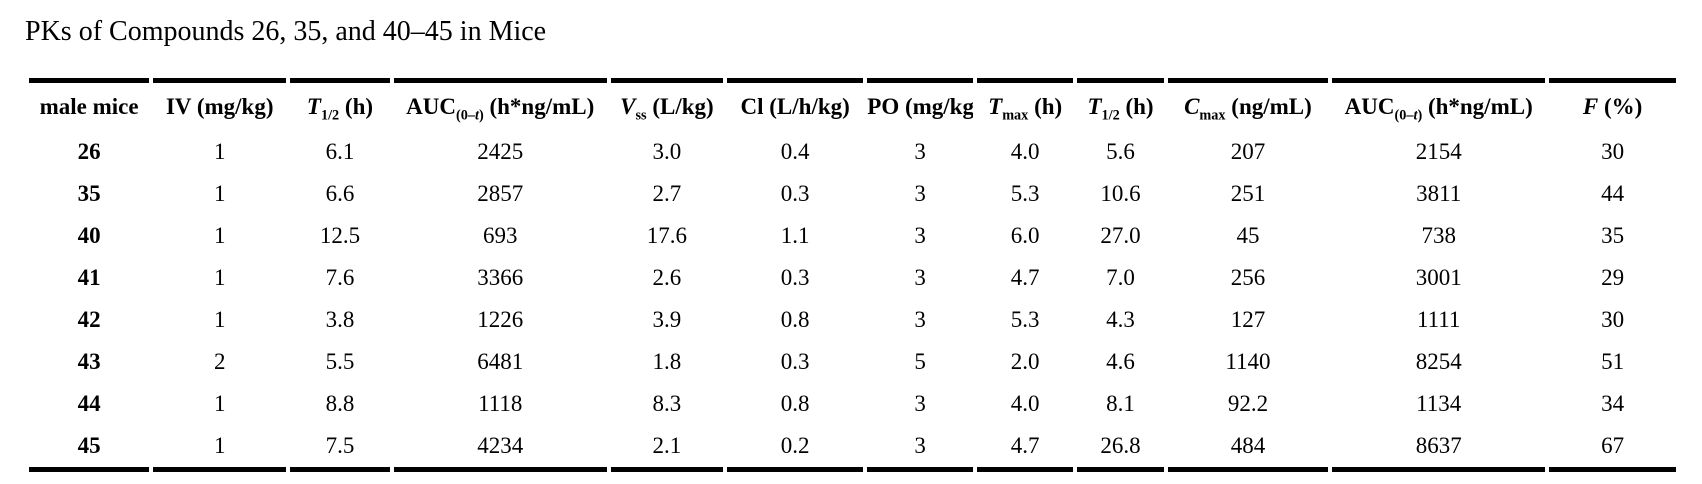  What do you see at coordinates (500, 448) in the screenshot?
I see `table-cell-iv-auc: 4234` at bounding box center [500, 448].